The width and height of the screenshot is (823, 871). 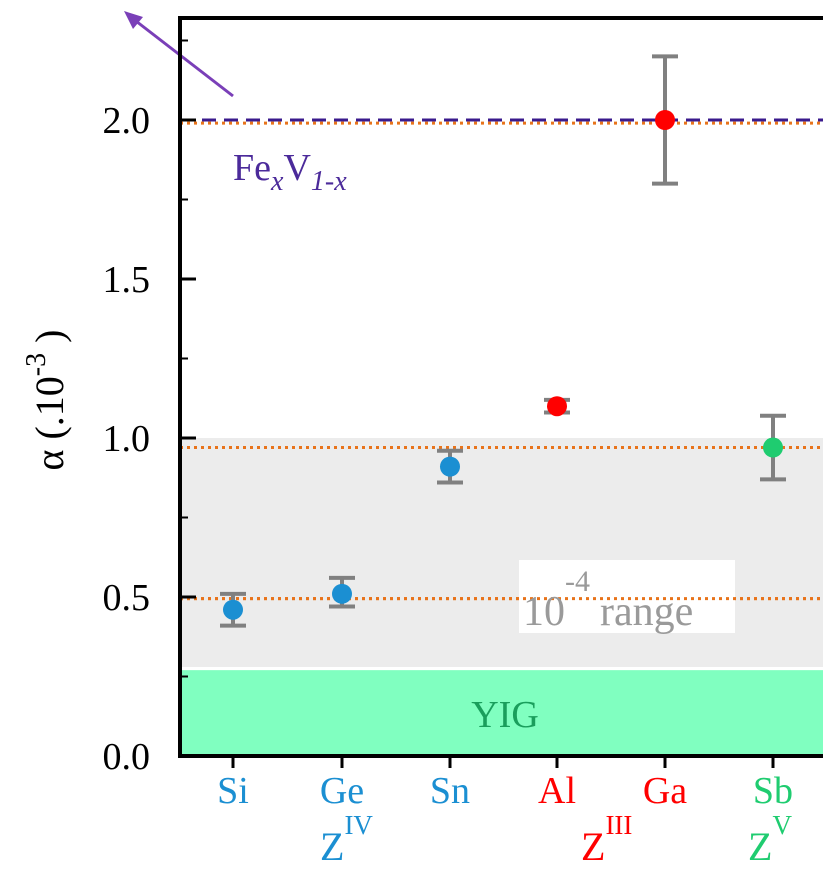 I want to click on point-si, so click(x=233, y=609).